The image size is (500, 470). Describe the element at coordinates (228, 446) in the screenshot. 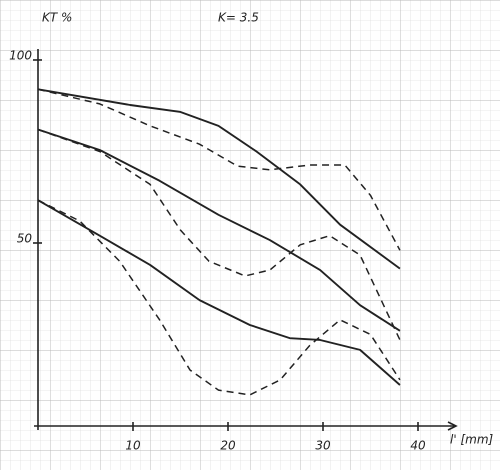

I see `x-tick-label: 20` at that location.